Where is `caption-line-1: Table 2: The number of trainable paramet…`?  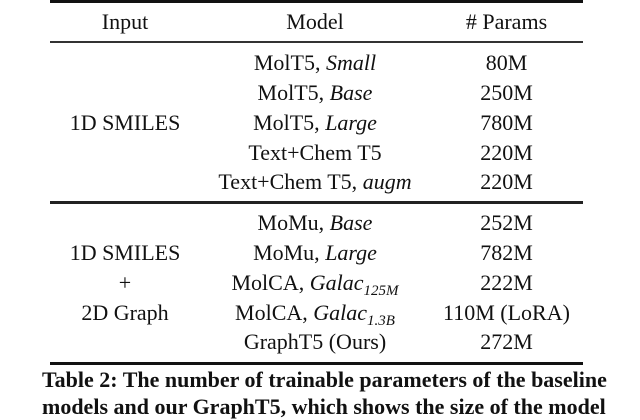
caption-line-1: Table 2: The number of trainable paramet… is located at coordinates (324, 379).